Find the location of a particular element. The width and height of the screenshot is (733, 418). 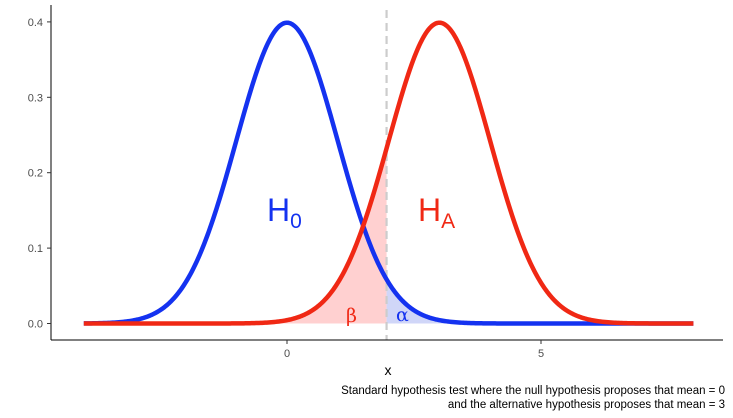

x-axis-title: x is located at coordinates (388, 370).